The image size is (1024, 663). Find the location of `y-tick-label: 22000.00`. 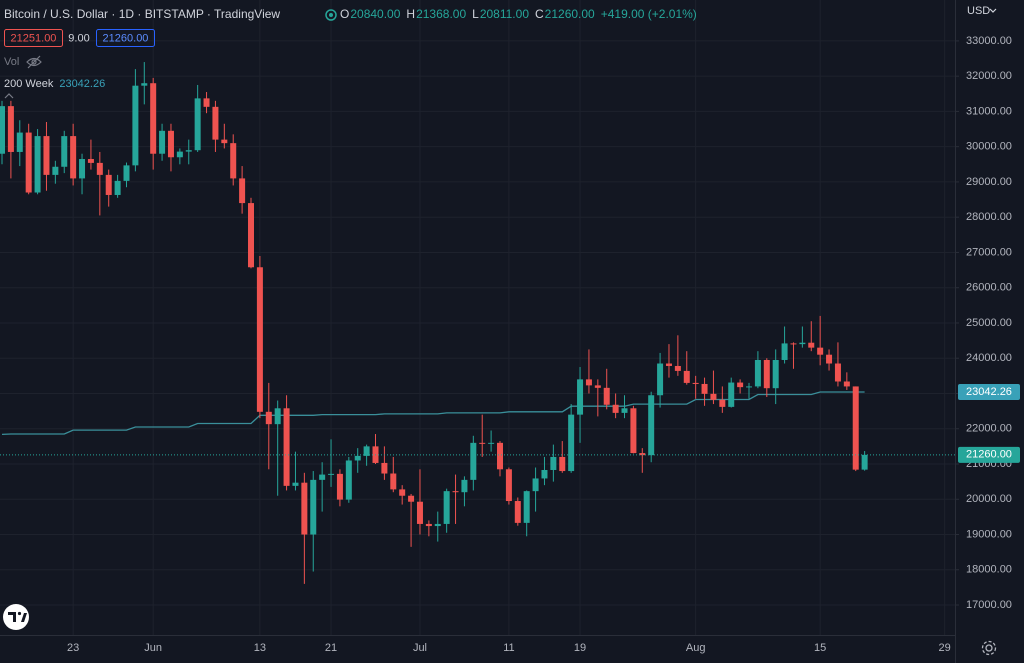

y-tick-label: 22000.00 is located at coordinates (989, 429).